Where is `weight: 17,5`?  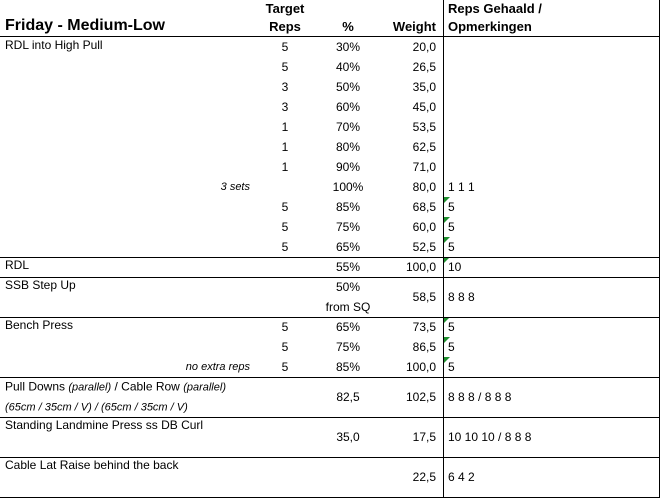 weight: 17,5 is located at coordinates (424, 437).